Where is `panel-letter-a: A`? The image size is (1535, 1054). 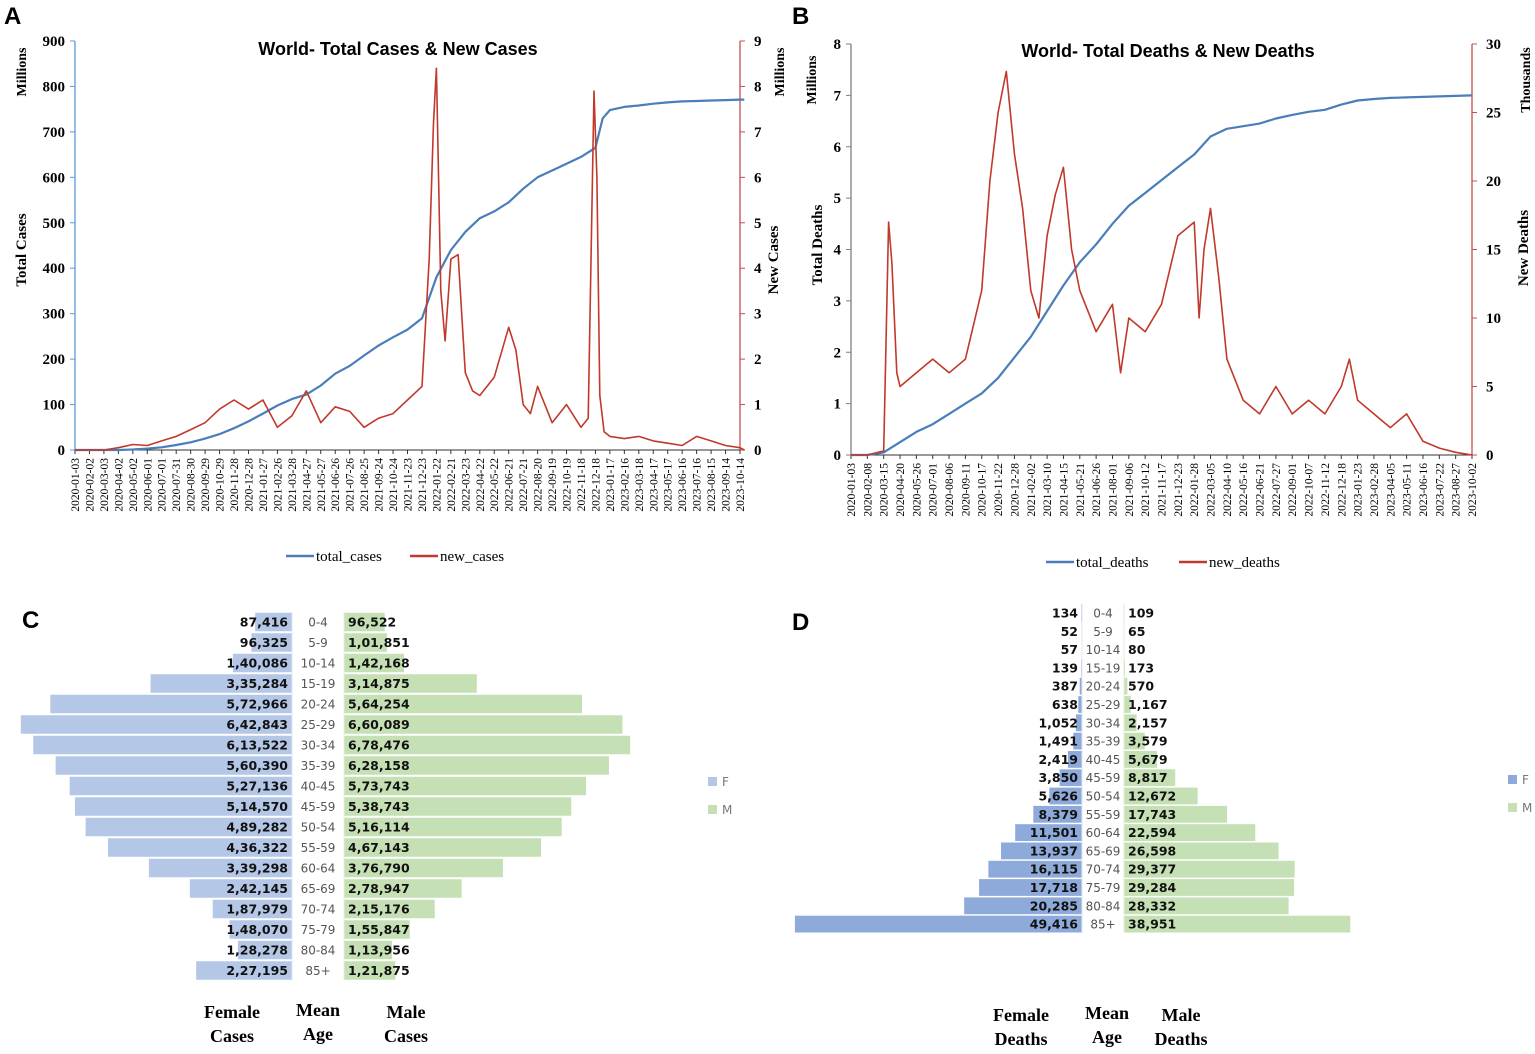
panel-letter-a: A is located at coordinates (12, 16).